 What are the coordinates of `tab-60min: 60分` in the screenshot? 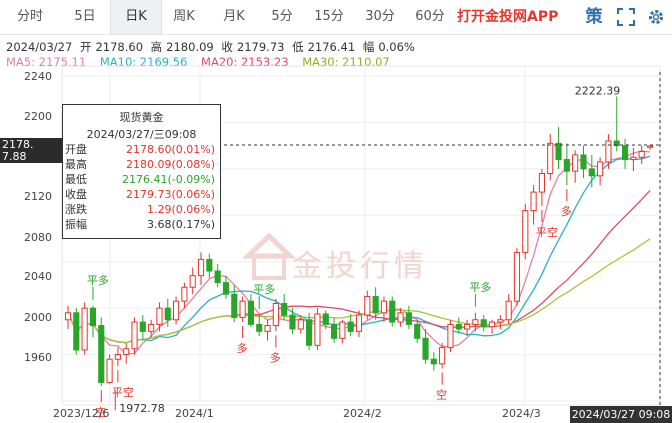 It's located at (430, 16).